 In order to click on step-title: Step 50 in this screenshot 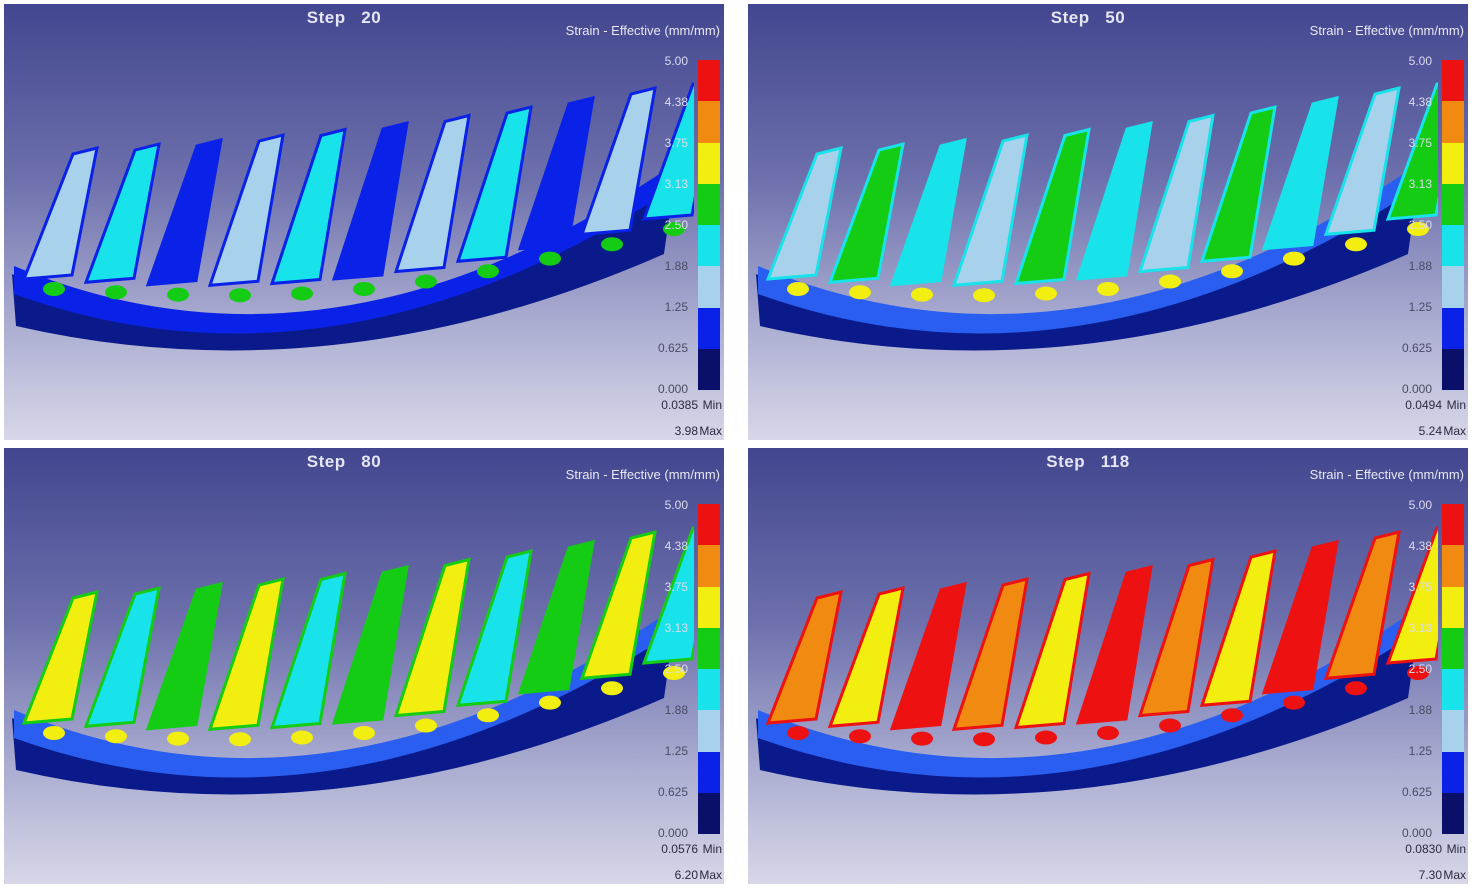, I will do `click(1088, 17)`.